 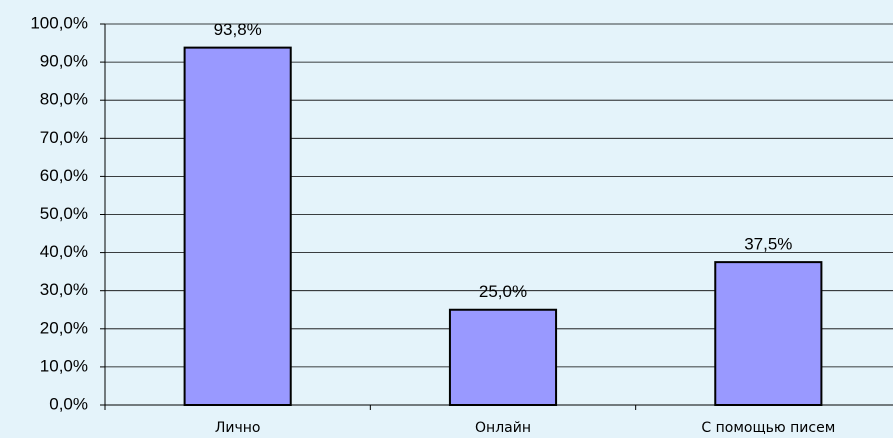 What do you see at coordinates (238, 29) in the screenshot?
I see `value-label: 93,8%` at bounding box center [238, 29].